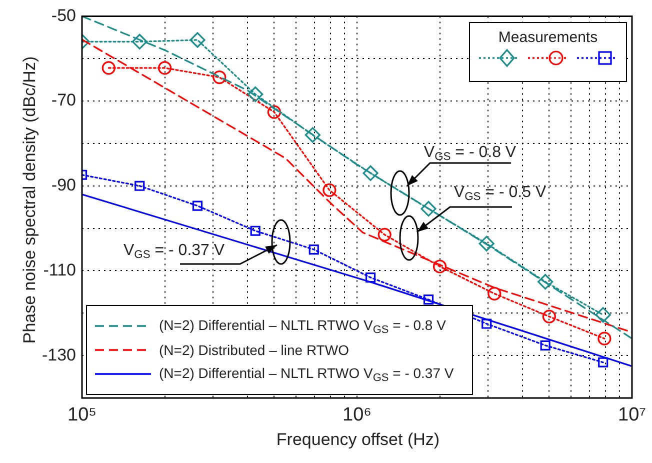 The width and height of the screenshot is (652, 463). Describe the element at coordinates (548, 37) in the screenshot. I see `legend-title: Measurements` at that location.